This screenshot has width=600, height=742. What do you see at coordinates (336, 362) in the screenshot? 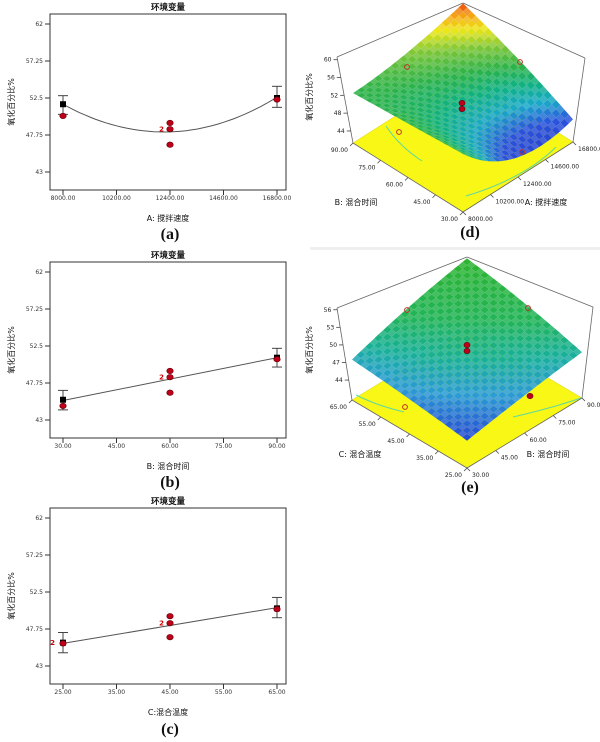
I see `svg-text: 47` at bounding box center [336, 362].